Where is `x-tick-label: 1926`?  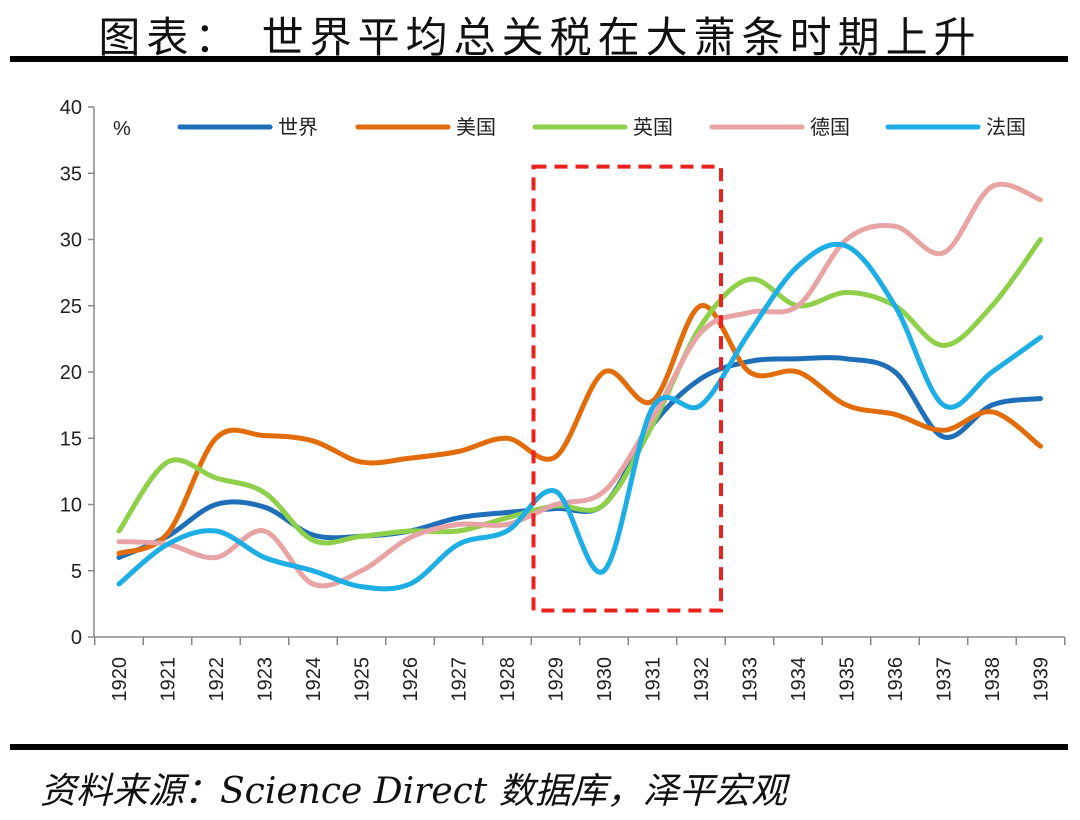 x-tick-label: 1926 is located at coordinates (411, 679).